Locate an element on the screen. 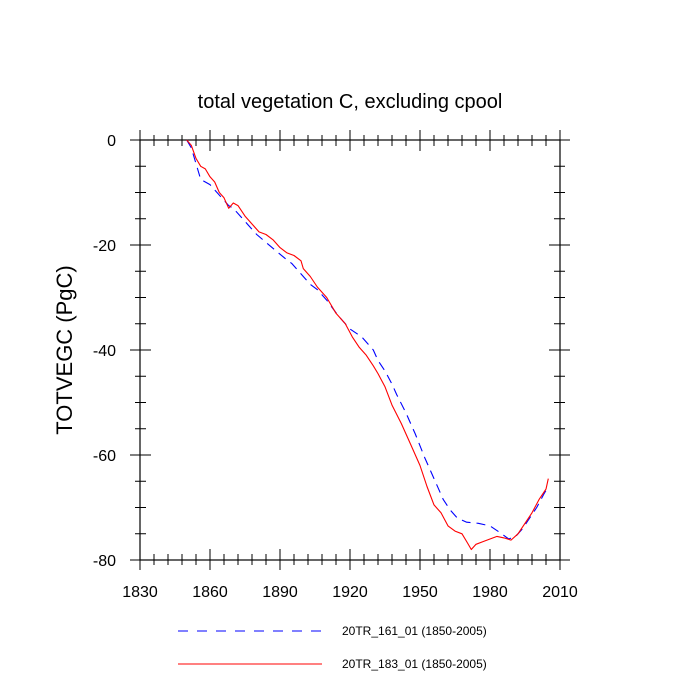  y-tick-label: -80 is located at coordinates (104, 561).